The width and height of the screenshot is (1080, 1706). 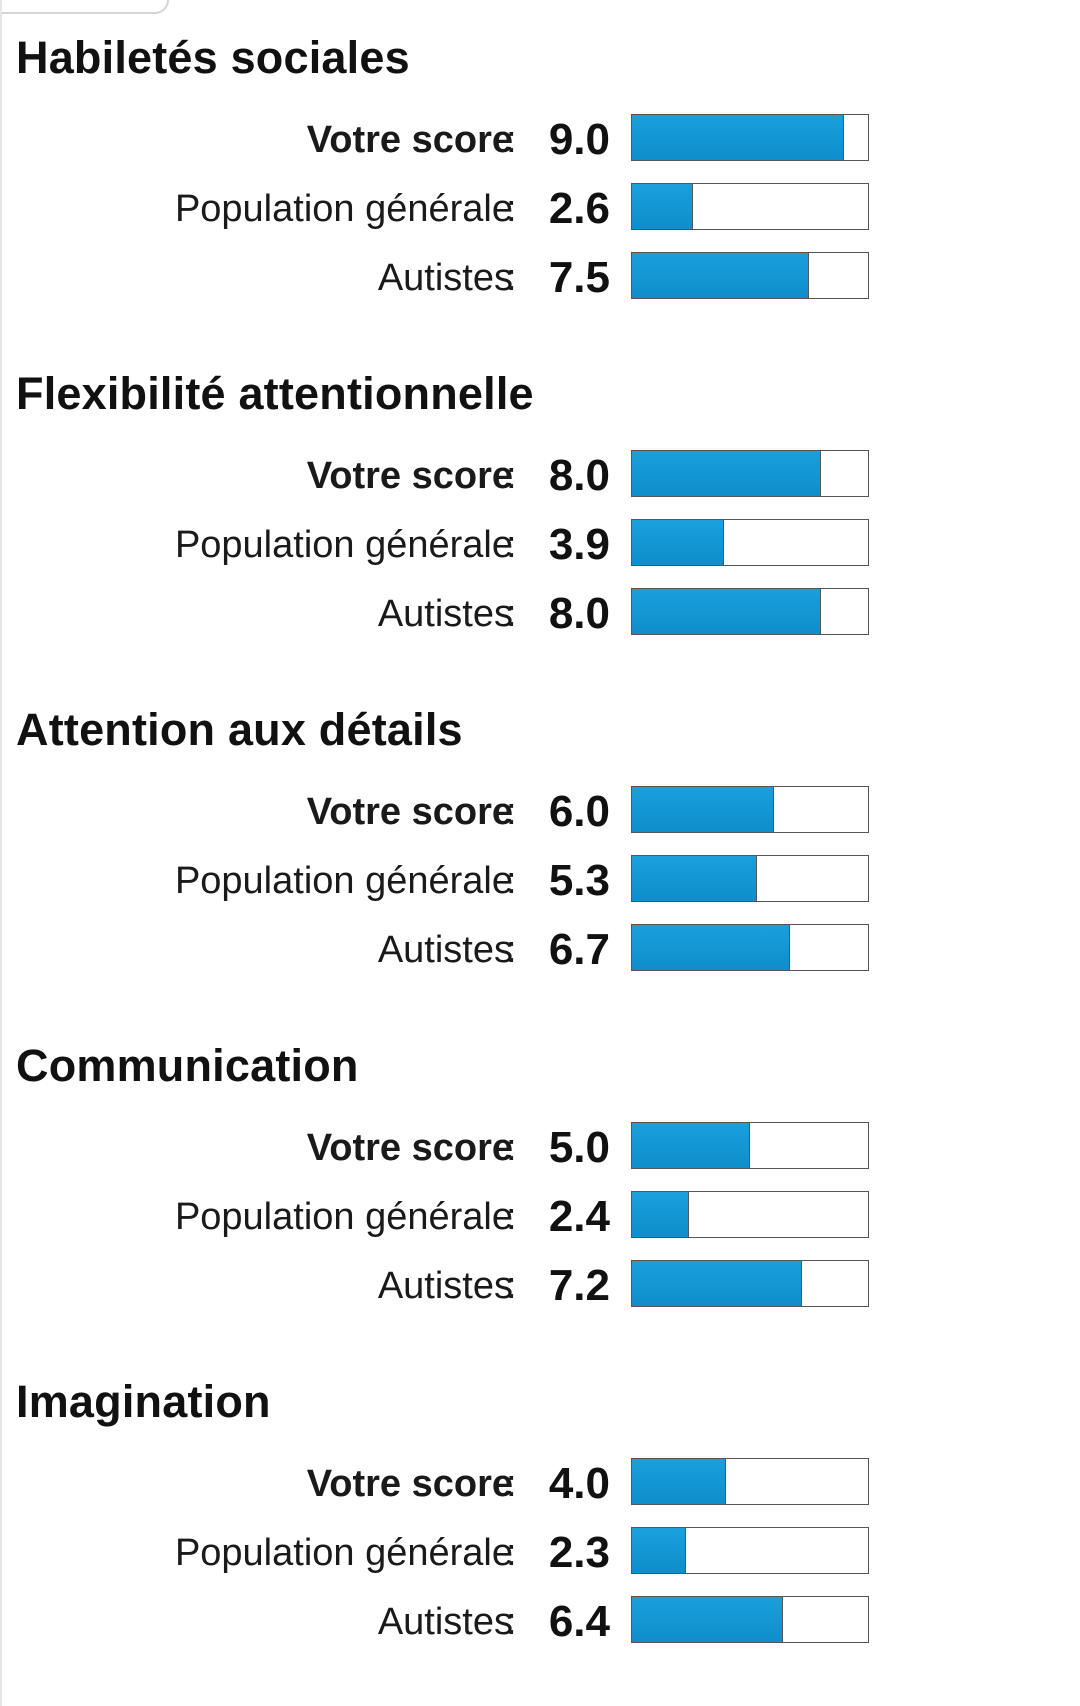 I want to click on section-title: Habiletés sociales, so click(x=213, y=57).